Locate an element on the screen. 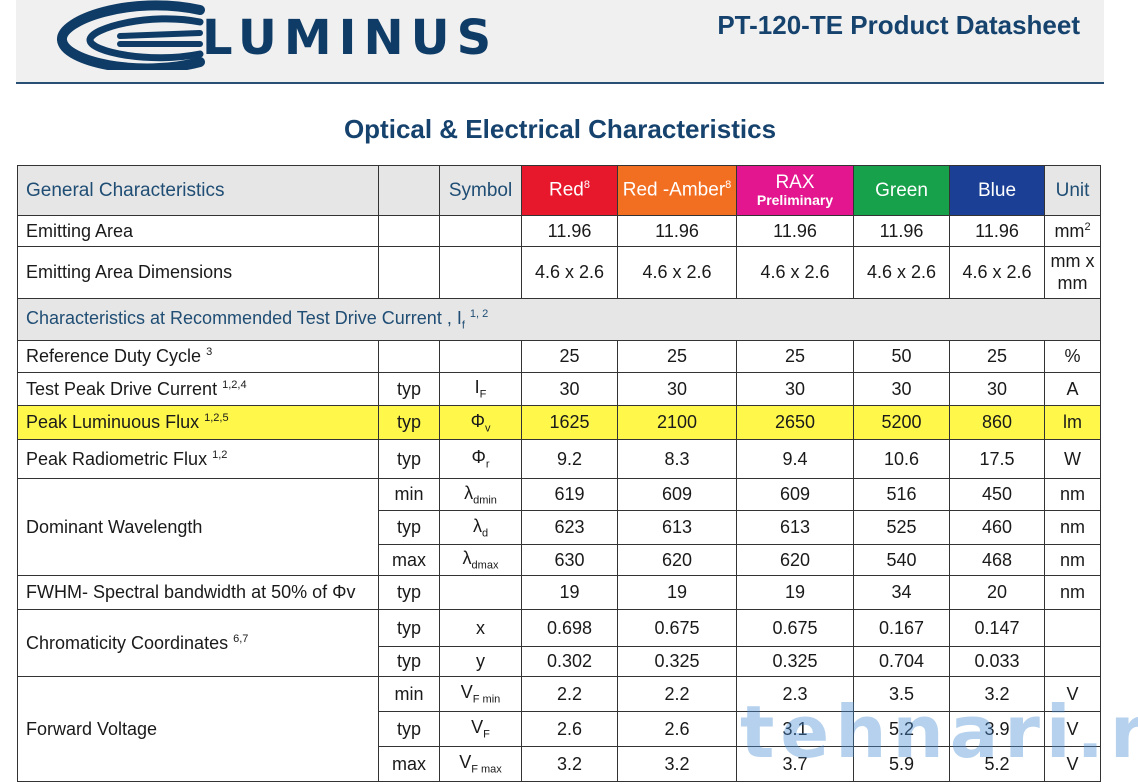  table-row: typ y 0.302 0.325 0.325 0.704 0.033 is located at coordinates (559, 661).